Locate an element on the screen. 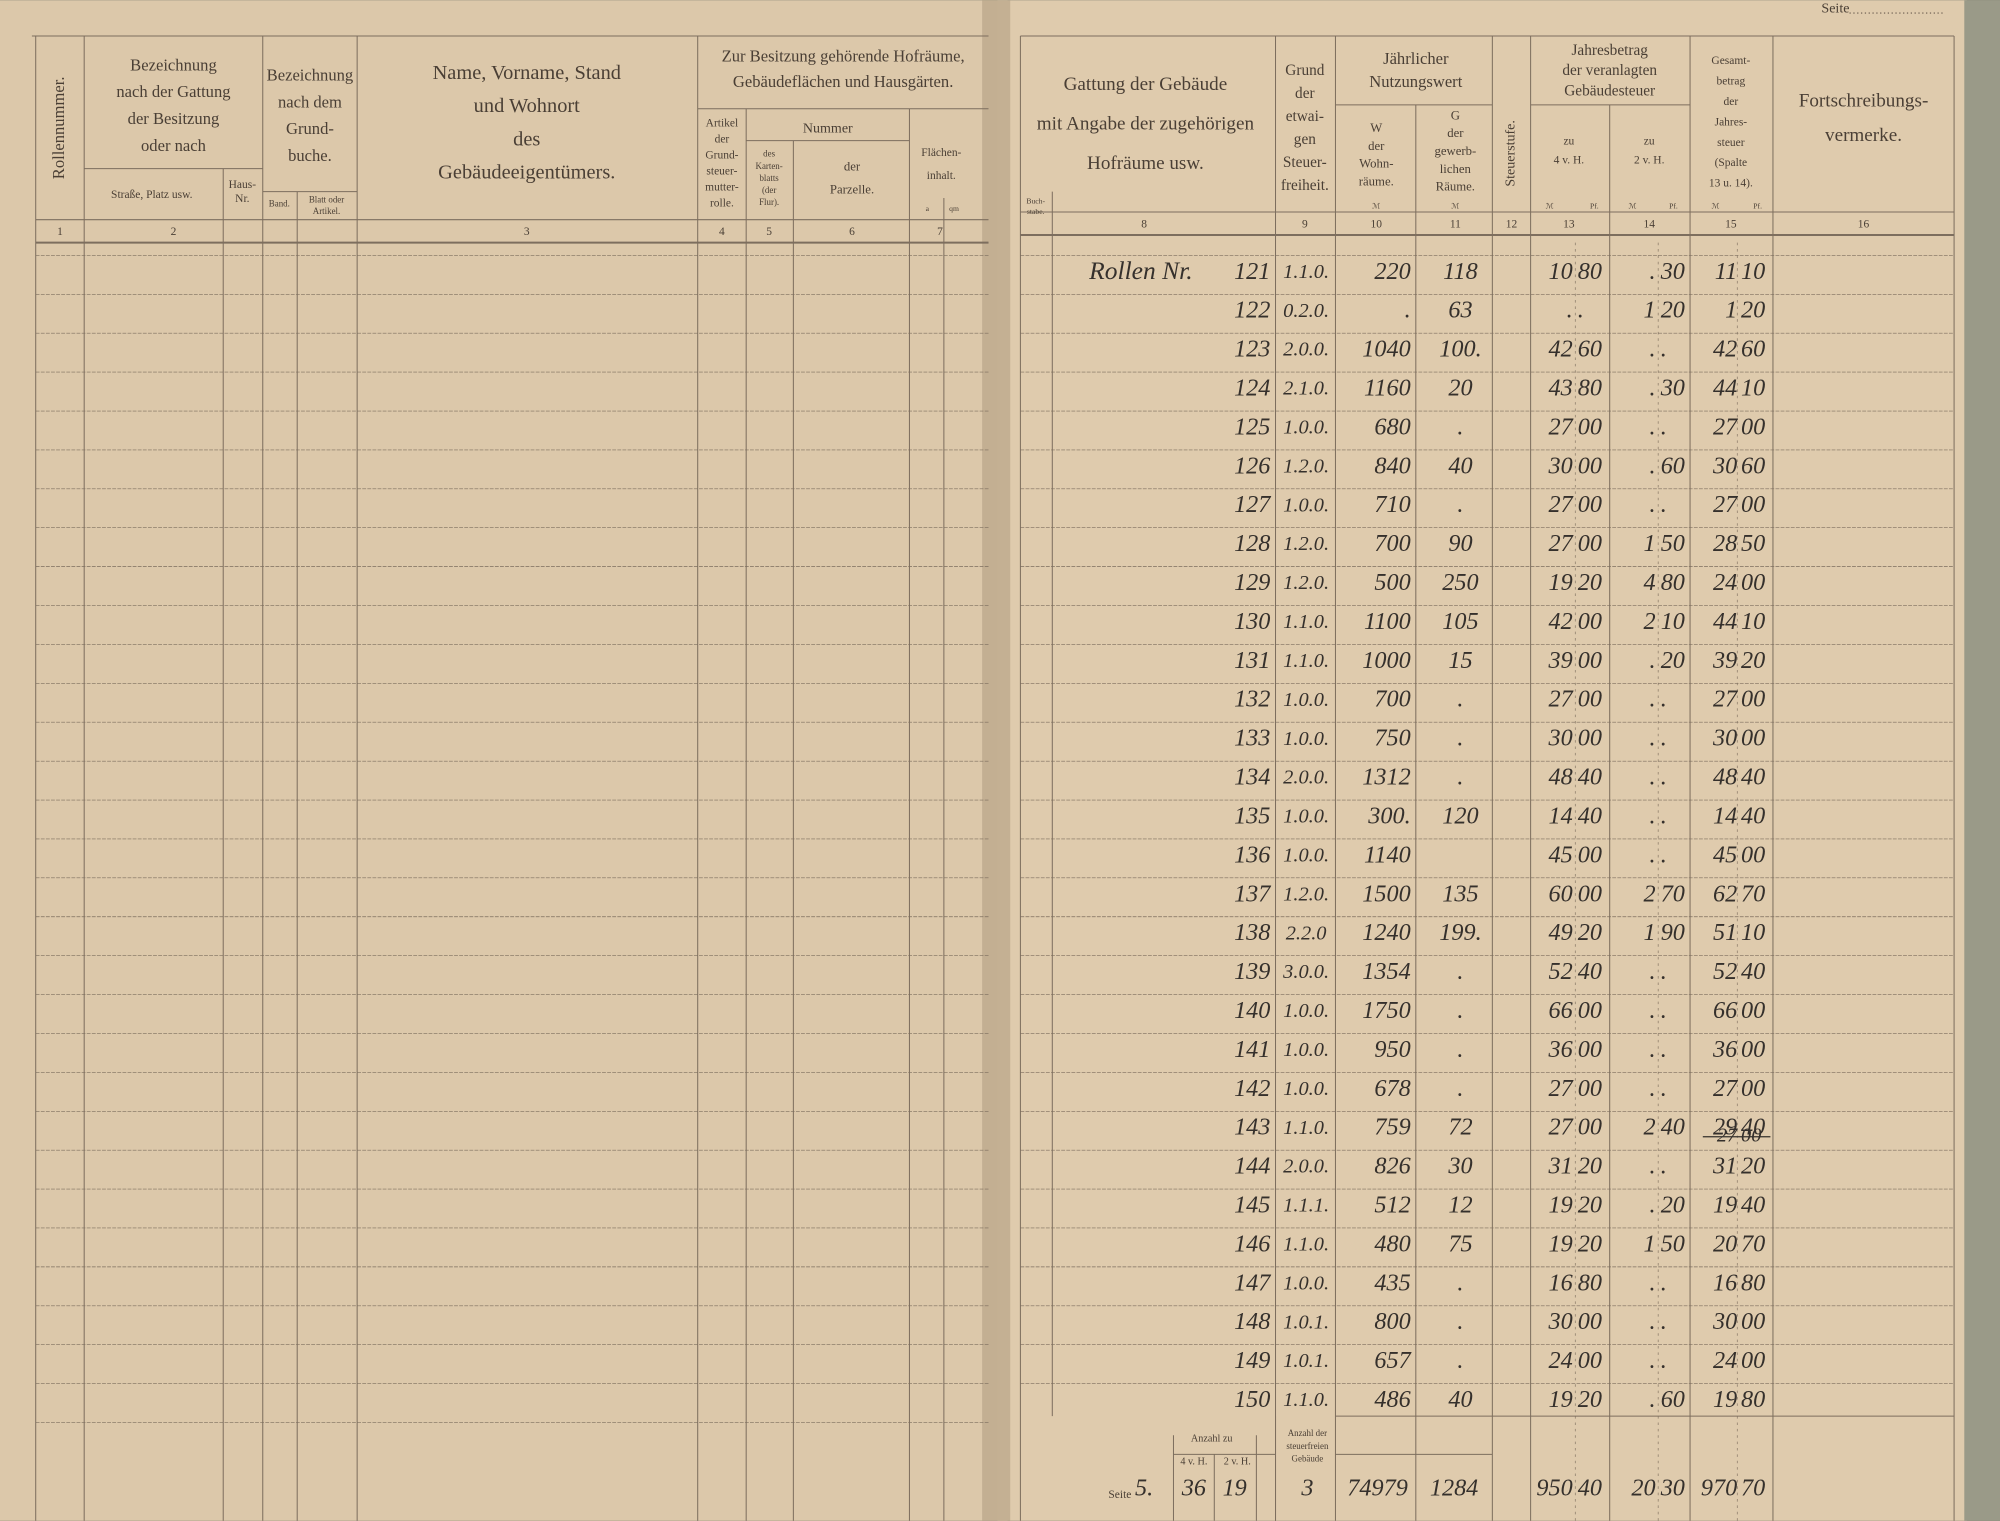 Image resolution: width=2000 pixels, height=1521 pixels. header-text: Bezeichnung is located at coordinates (173, 64).